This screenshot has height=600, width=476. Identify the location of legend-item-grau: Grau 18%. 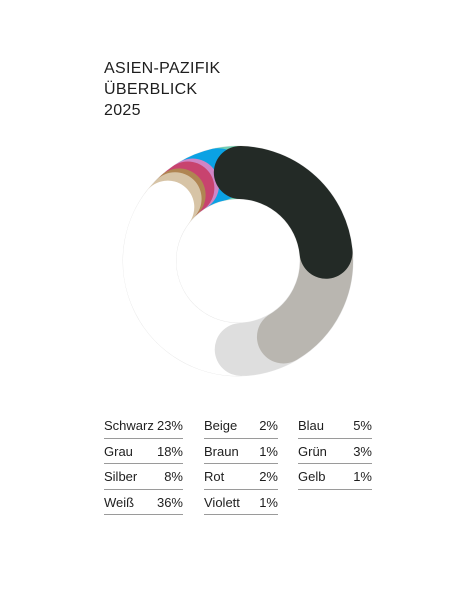
(143, 451).